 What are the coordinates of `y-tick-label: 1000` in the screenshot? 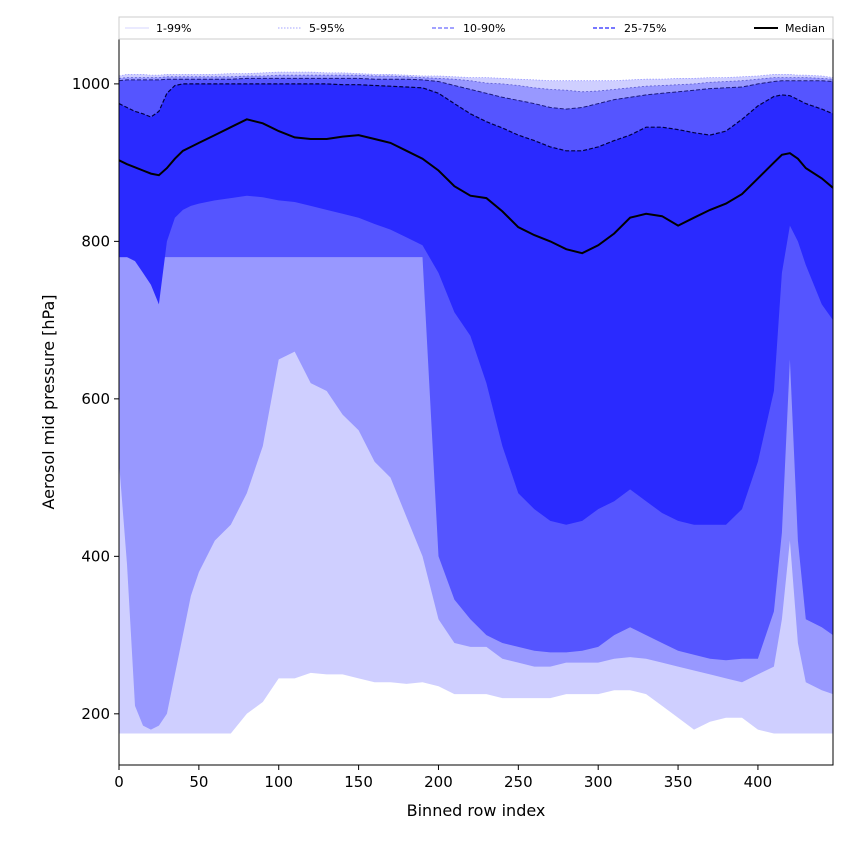 It's located at (91, 84).